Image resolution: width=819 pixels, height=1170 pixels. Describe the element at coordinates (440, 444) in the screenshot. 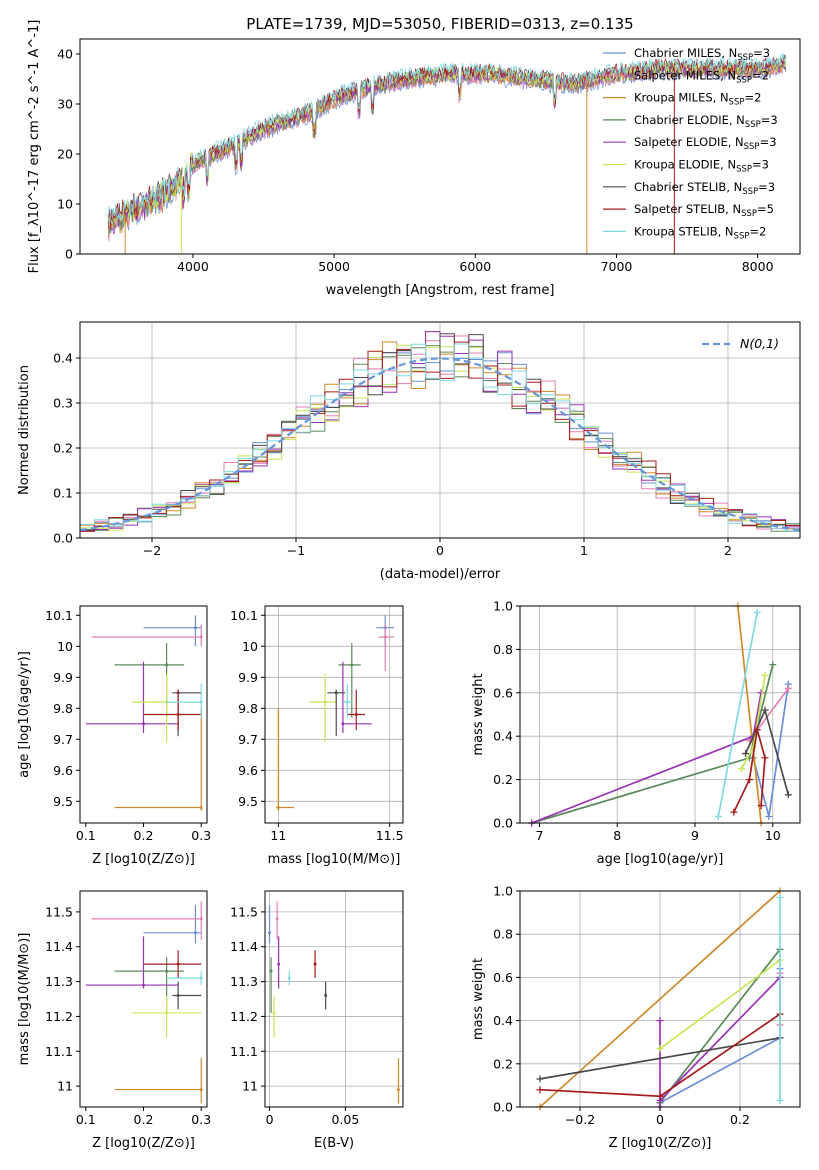

I see `gaussian-curve` at that location.